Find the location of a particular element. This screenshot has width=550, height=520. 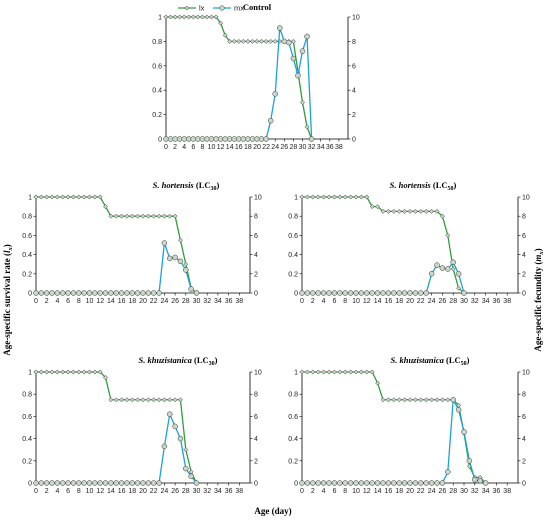

legend: lx mx is located at coordinates (211, 8).